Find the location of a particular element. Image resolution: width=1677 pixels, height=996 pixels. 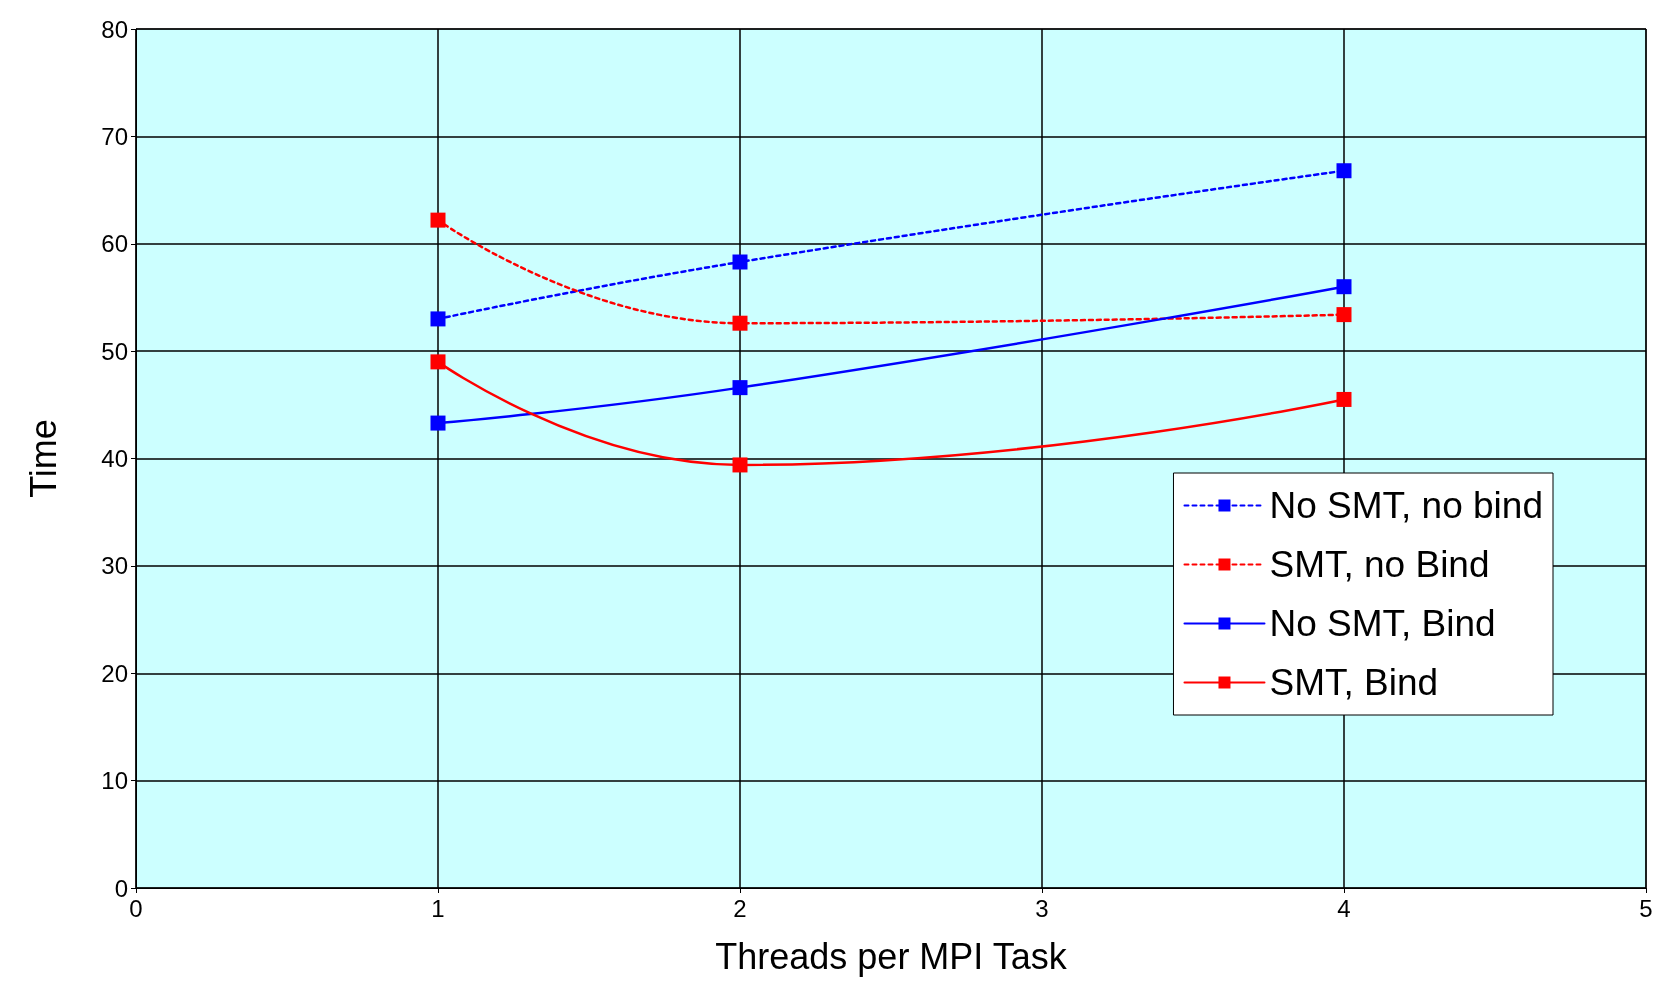

y-tick-label: 30 is located at coordinates (114, 566).